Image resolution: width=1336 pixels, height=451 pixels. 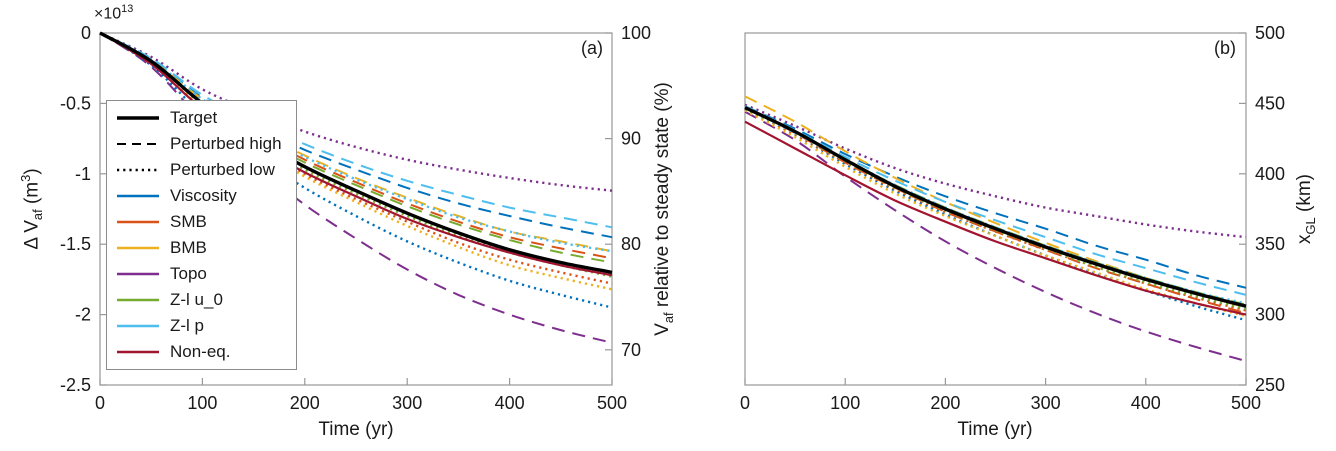 What do you see at coordinates (202, 403) in the screenshot?
I see `panel-a-x-tick-label: 100` at bounding box center [202, 403].